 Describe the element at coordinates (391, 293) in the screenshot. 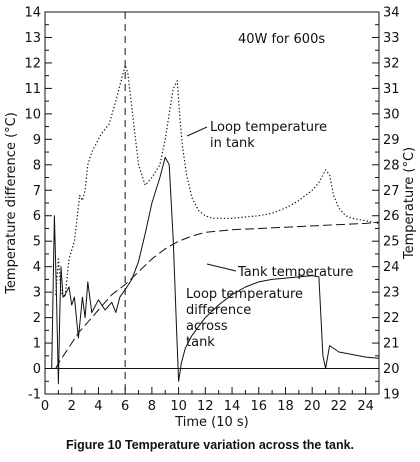

I see `y-right-tick-label: 23` at that location.